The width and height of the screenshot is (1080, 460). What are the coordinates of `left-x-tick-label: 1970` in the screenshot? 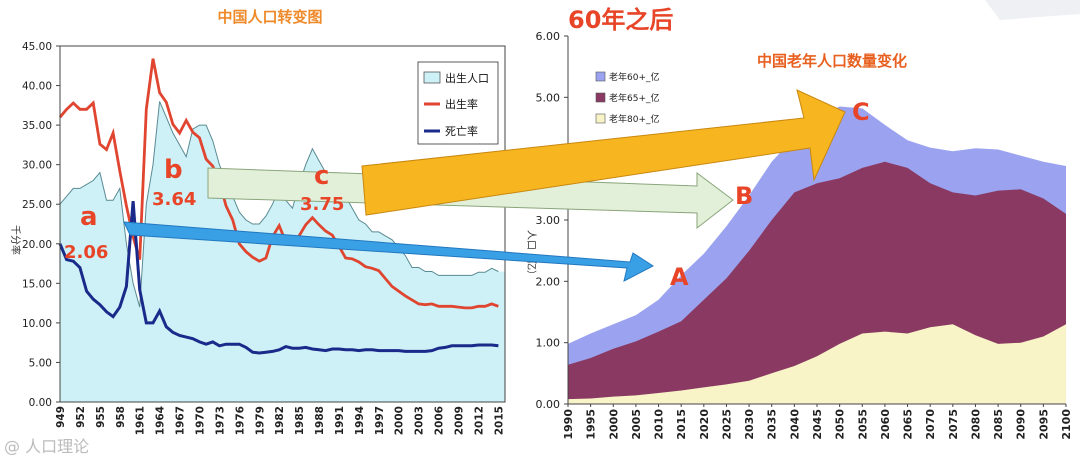 It's located at (200, 420).